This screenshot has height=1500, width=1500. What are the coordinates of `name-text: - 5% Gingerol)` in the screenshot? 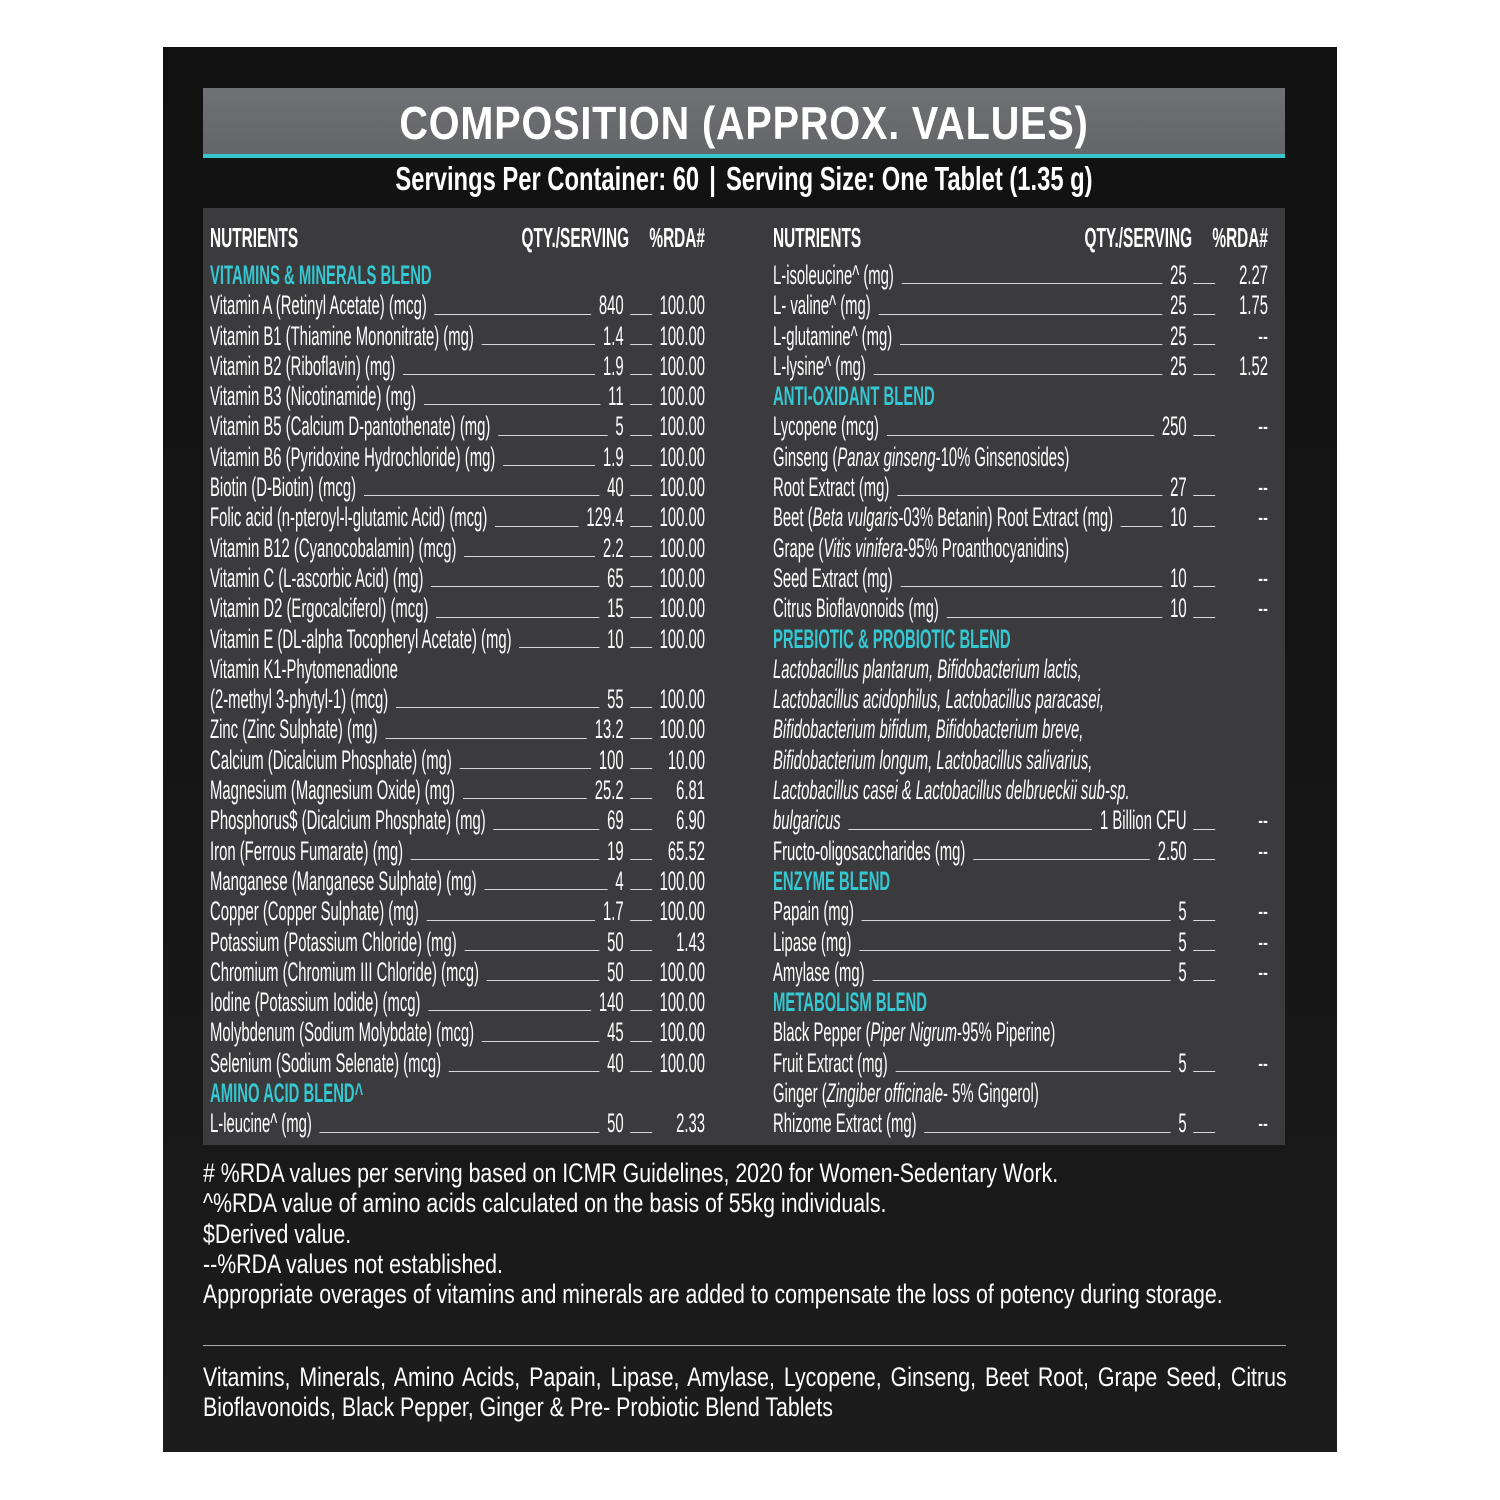 It's located at (991, 1093).